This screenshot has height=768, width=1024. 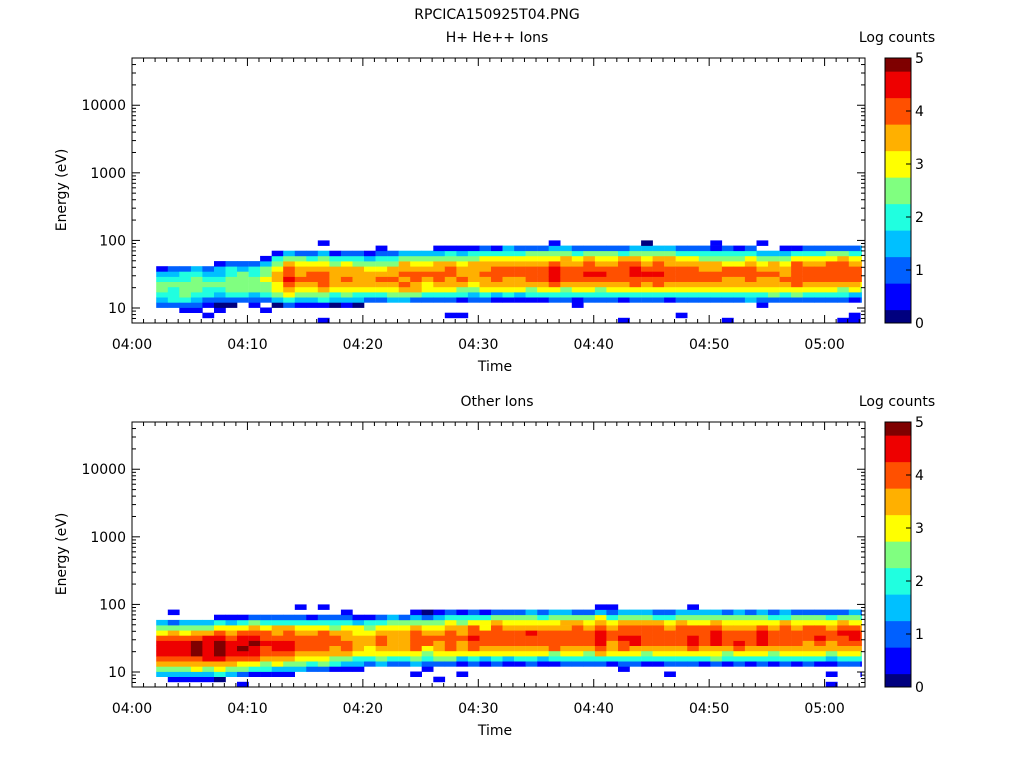 What do you see at coordinates (919, 529) in the screenshot?
I see `colorbar-tick-label: 3` at bounding box center [919, 529].